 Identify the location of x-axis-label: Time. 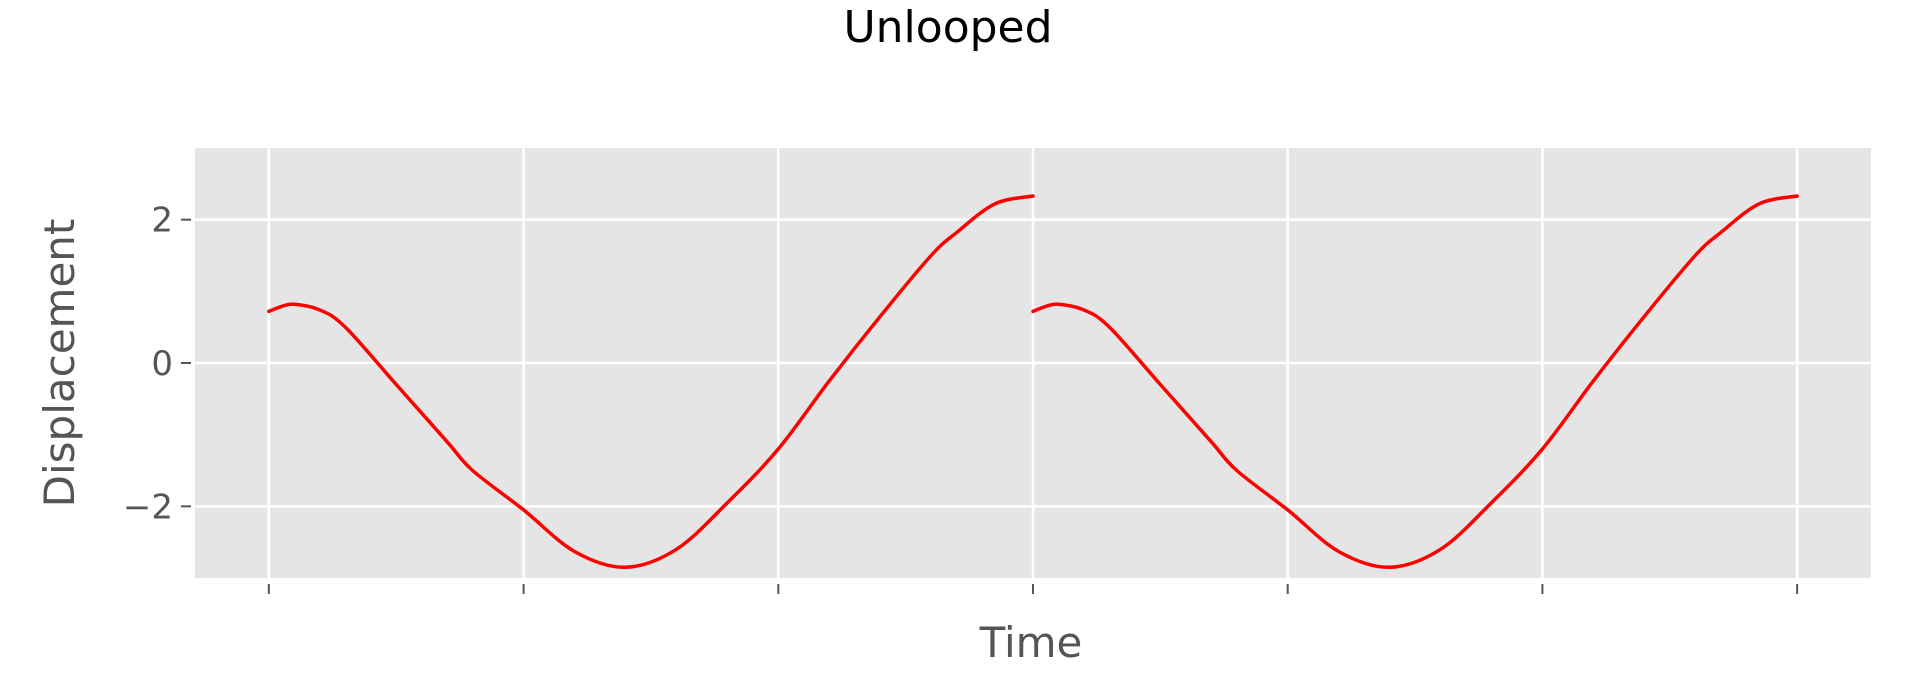
(1031, 642).